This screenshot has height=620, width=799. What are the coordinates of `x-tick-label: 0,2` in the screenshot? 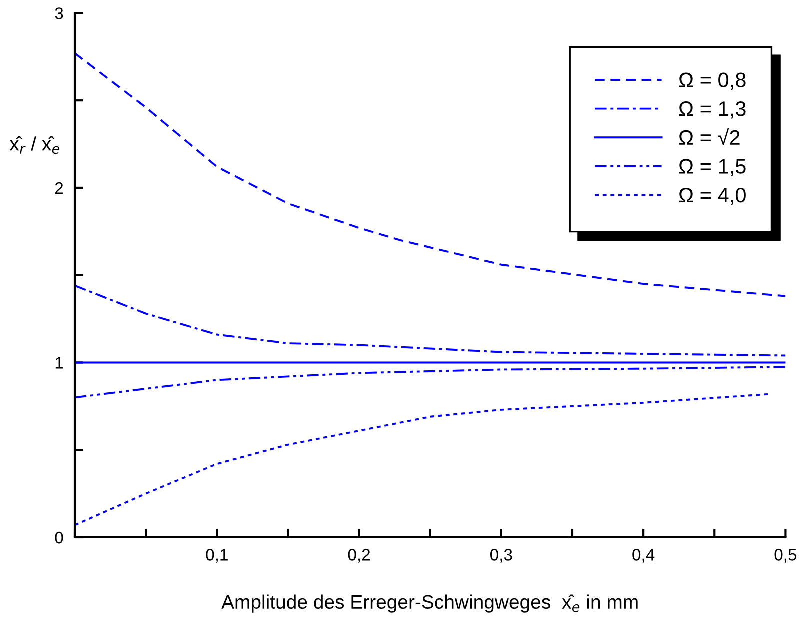 It's located at (359, 556).